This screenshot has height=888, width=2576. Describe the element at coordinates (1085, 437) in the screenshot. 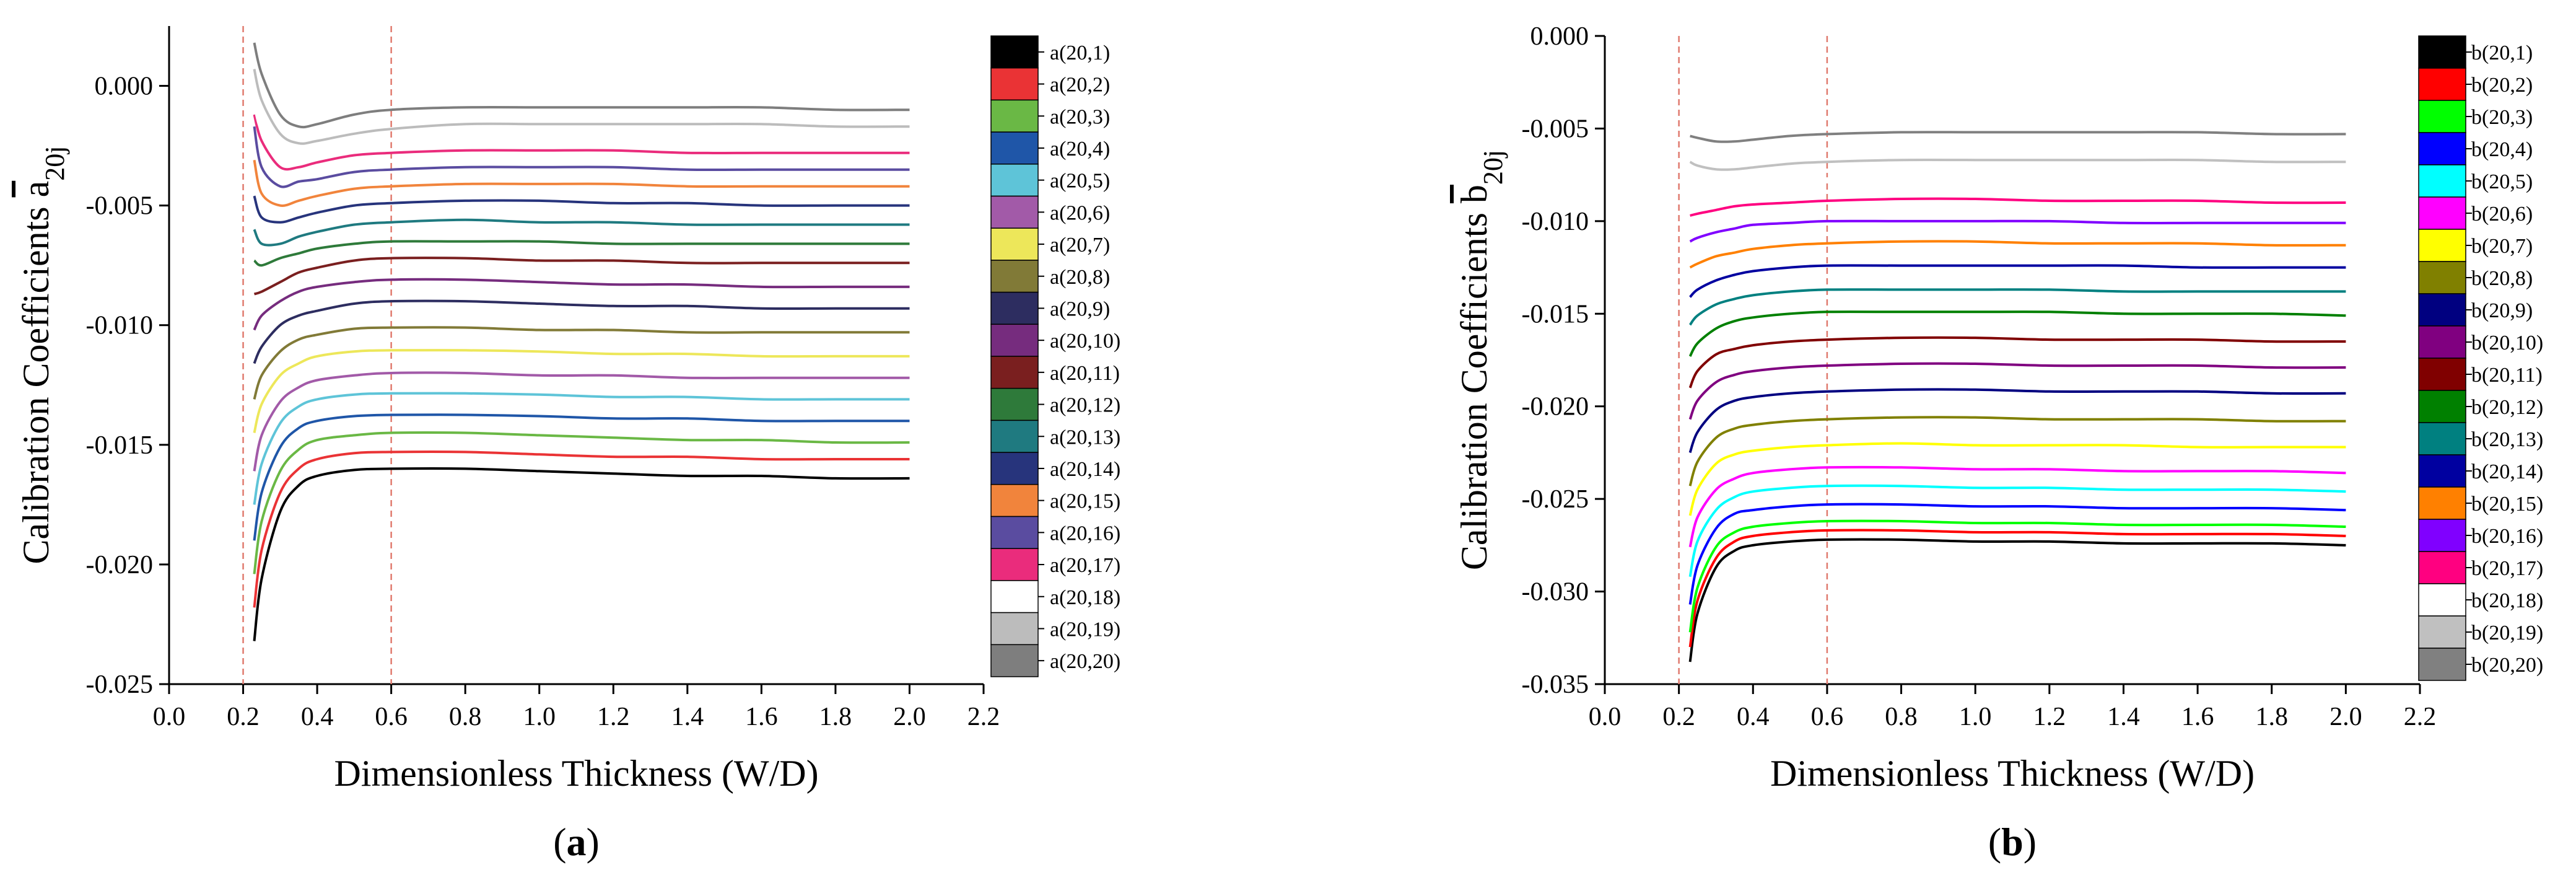

I see `legend-label: a(20,13)` at that location.